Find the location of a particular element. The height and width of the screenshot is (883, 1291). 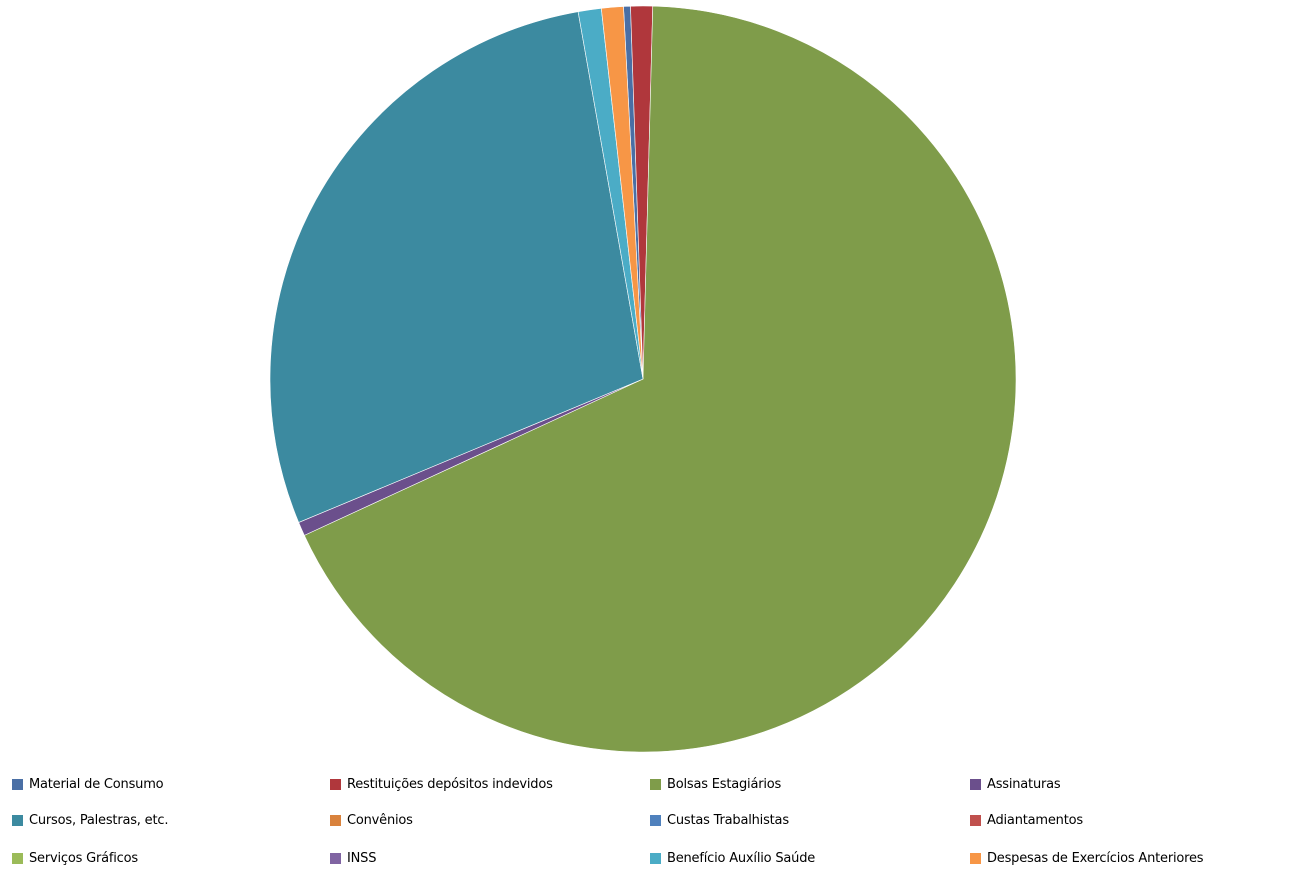

legend-label: INSS is located at coordinates (362, 858).